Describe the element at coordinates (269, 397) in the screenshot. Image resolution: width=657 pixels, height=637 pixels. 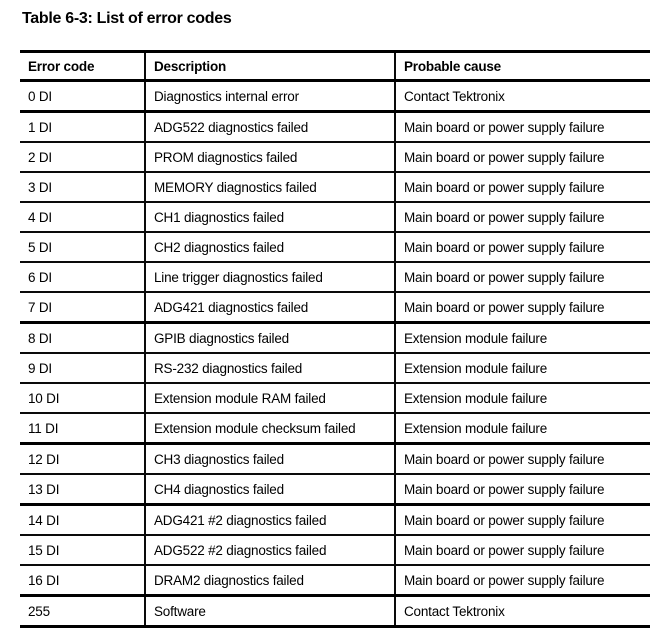
I see `description-cell: Extension module RAM failed` at that location.